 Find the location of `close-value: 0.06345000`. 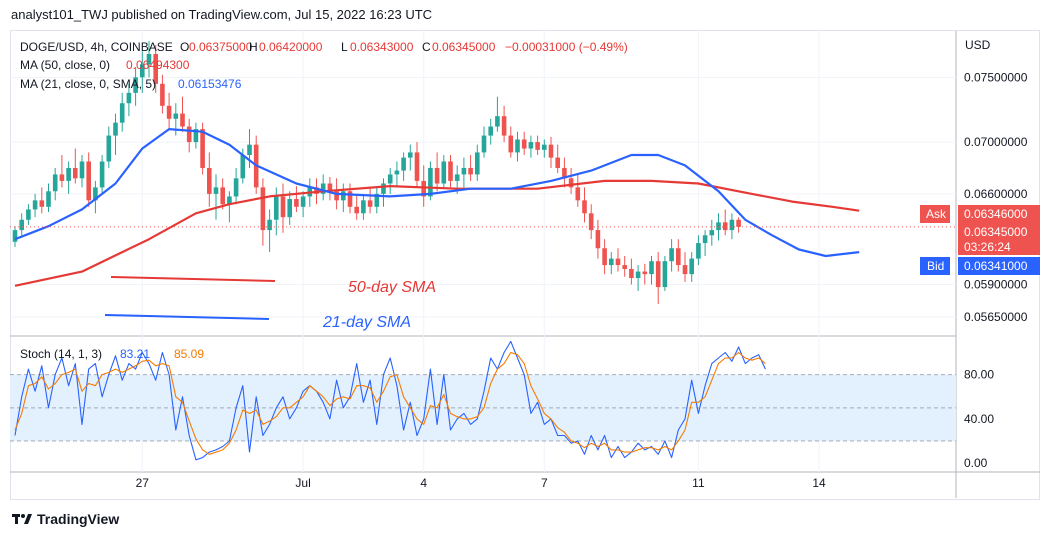

close-value: 0.06345000 is located at coordinates (464, 47).